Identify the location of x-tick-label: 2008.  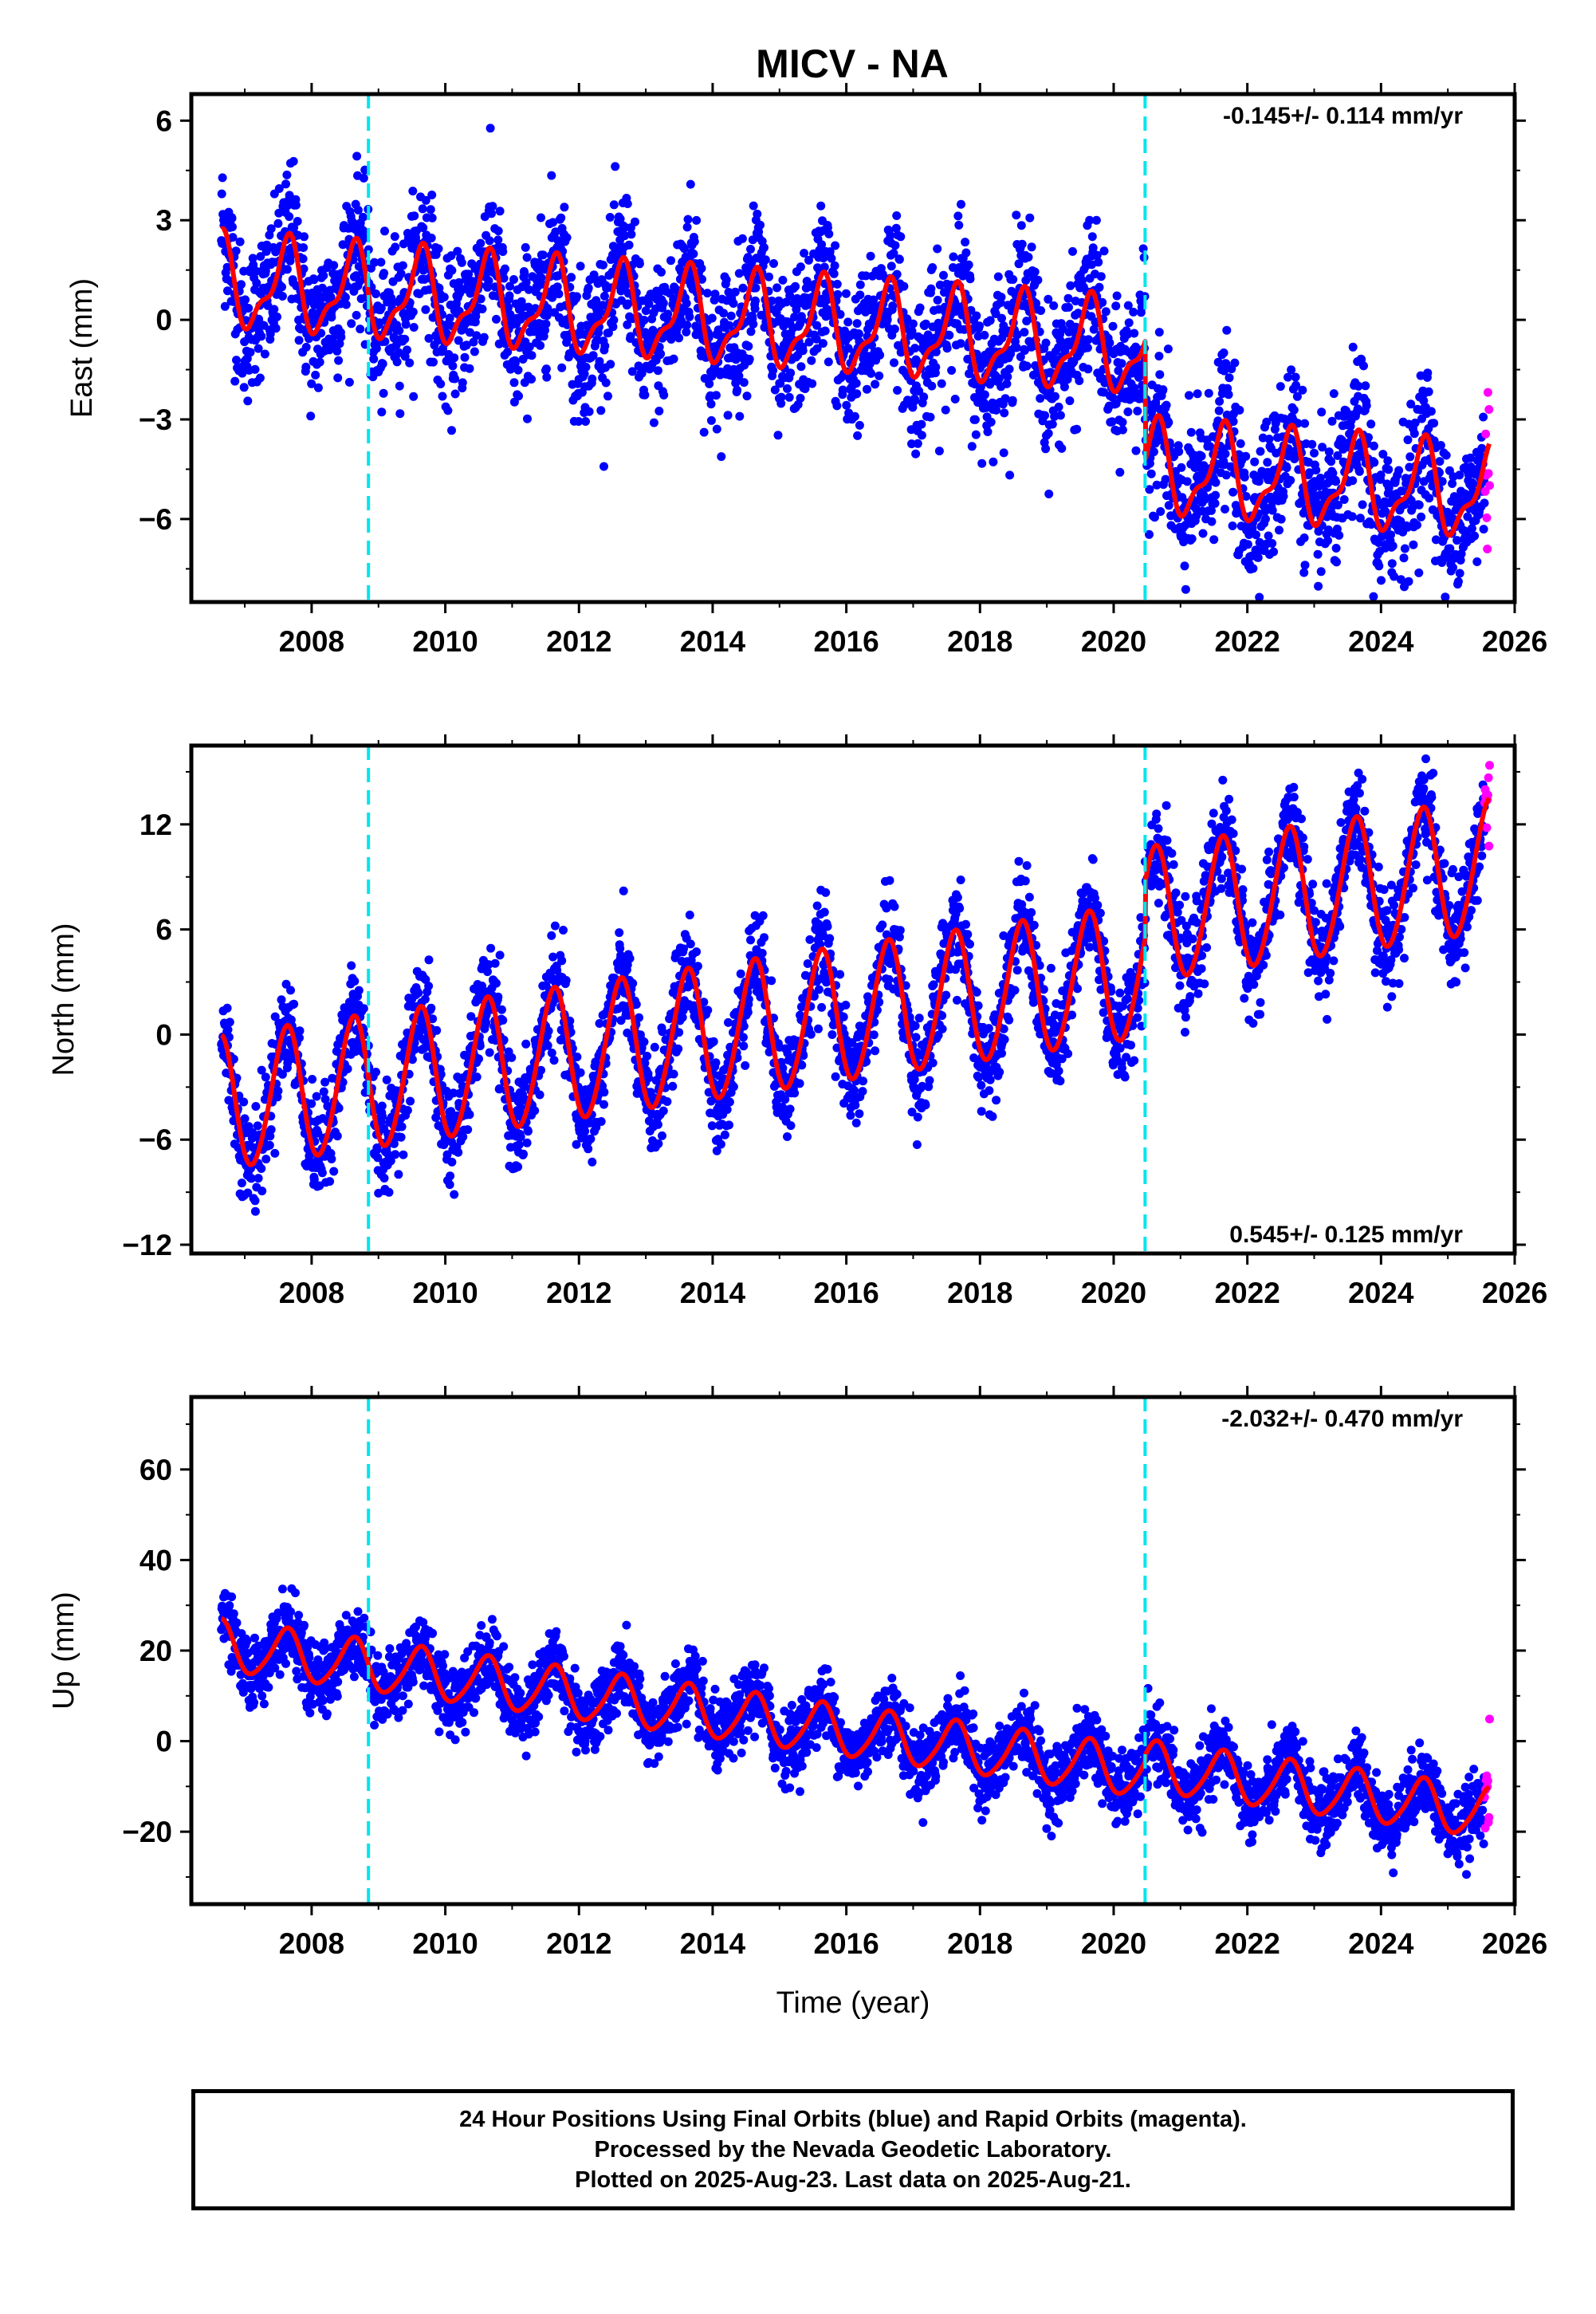
(311, 642).